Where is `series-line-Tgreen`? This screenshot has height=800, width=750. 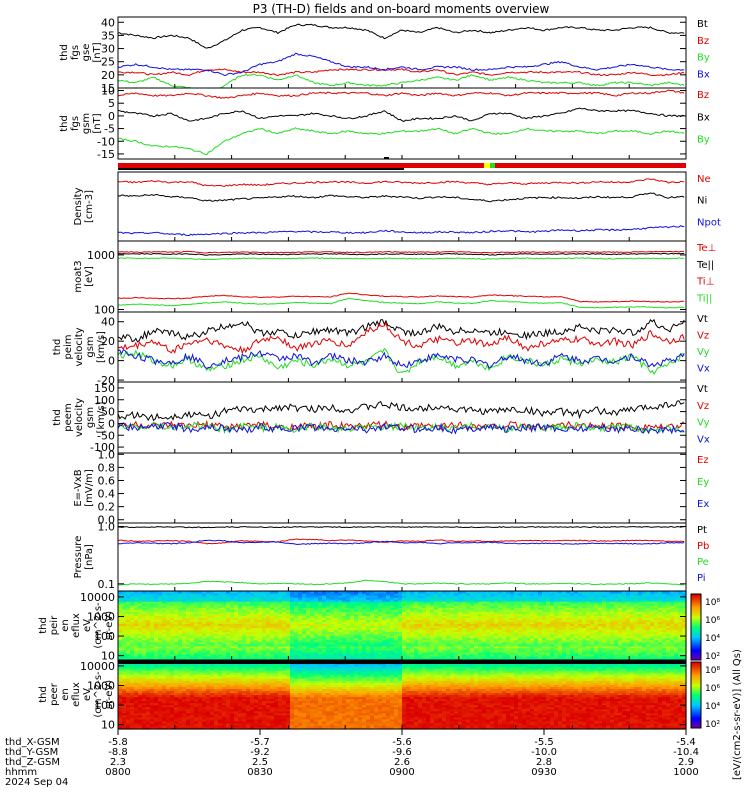
series-line-Tgreen is located at coordinates (401, 259).